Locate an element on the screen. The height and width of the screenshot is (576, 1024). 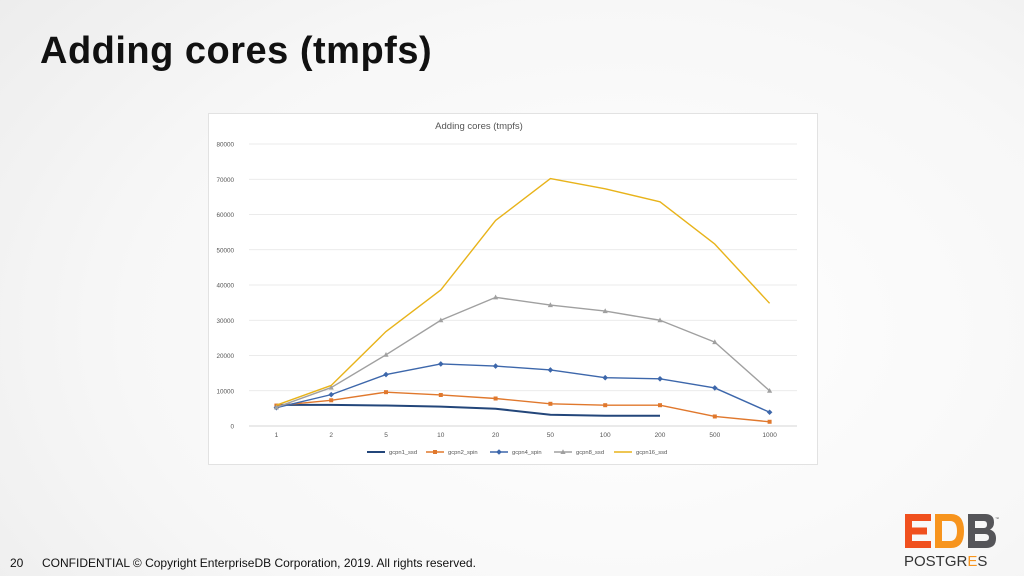
legend-item: gcpn2_spin is located at coordinates (452, 453).